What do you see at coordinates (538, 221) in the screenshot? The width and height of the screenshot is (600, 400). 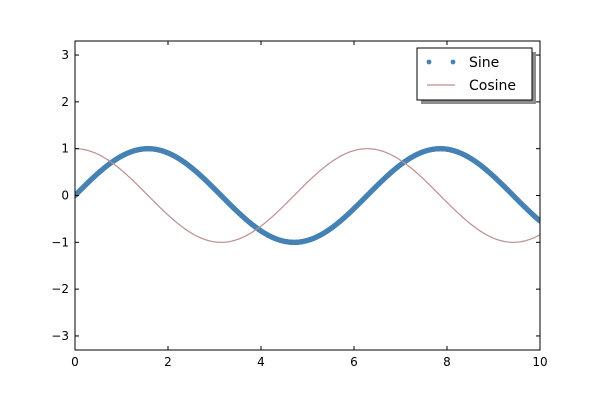 I see `sine-data-point` at bounding box center [538, 221].